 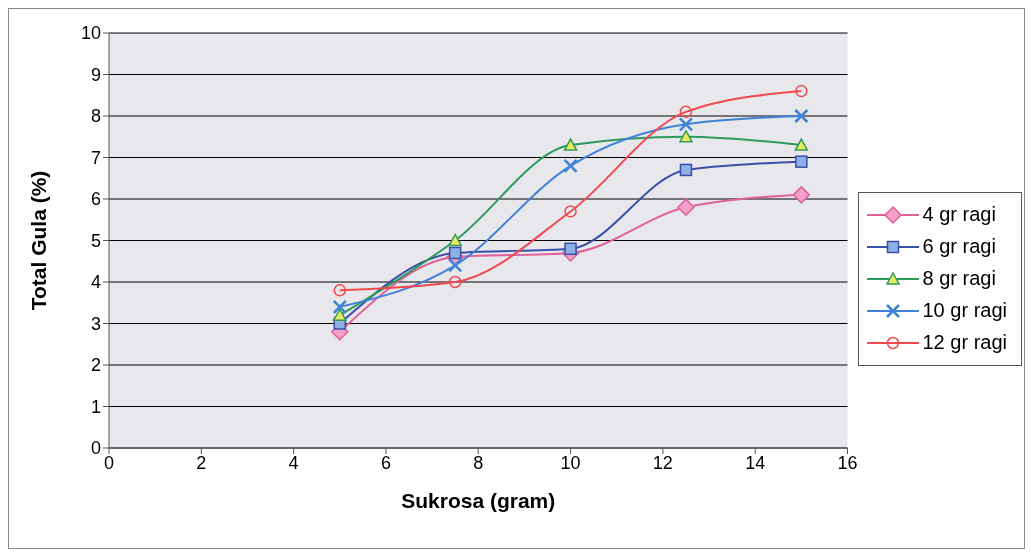 What do you see at coordinates (478, 500) in the screenshot?
I see `x-axis-title: Sukrosa (gram)` at bounding box center [478, 500].